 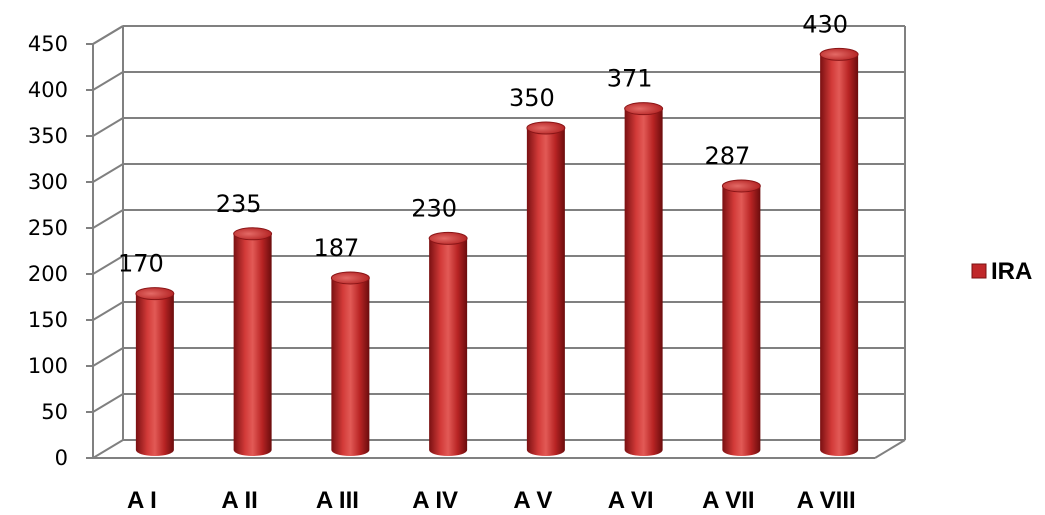 I want to click on x-category-label: A II, so click(x=239, y=500).